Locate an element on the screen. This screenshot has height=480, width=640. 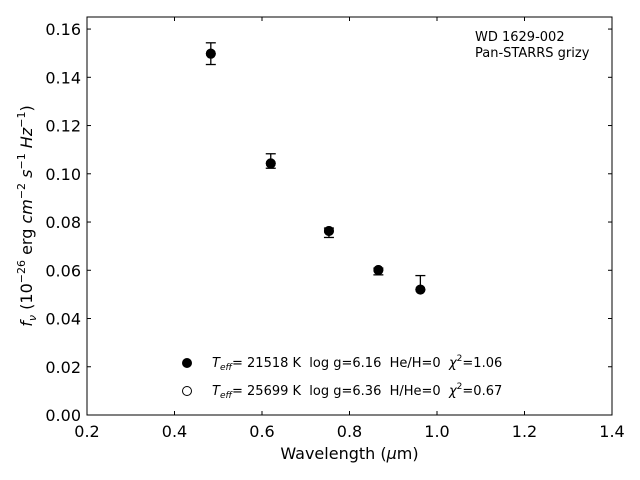
y-tick-label: 0.16 is located at coordinates (63, 29).